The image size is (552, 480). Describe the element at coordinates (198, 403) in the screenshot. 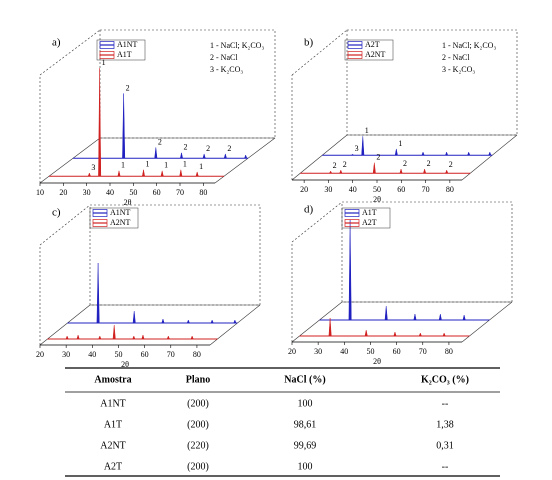

I see `table-cell: (200)` at that location.